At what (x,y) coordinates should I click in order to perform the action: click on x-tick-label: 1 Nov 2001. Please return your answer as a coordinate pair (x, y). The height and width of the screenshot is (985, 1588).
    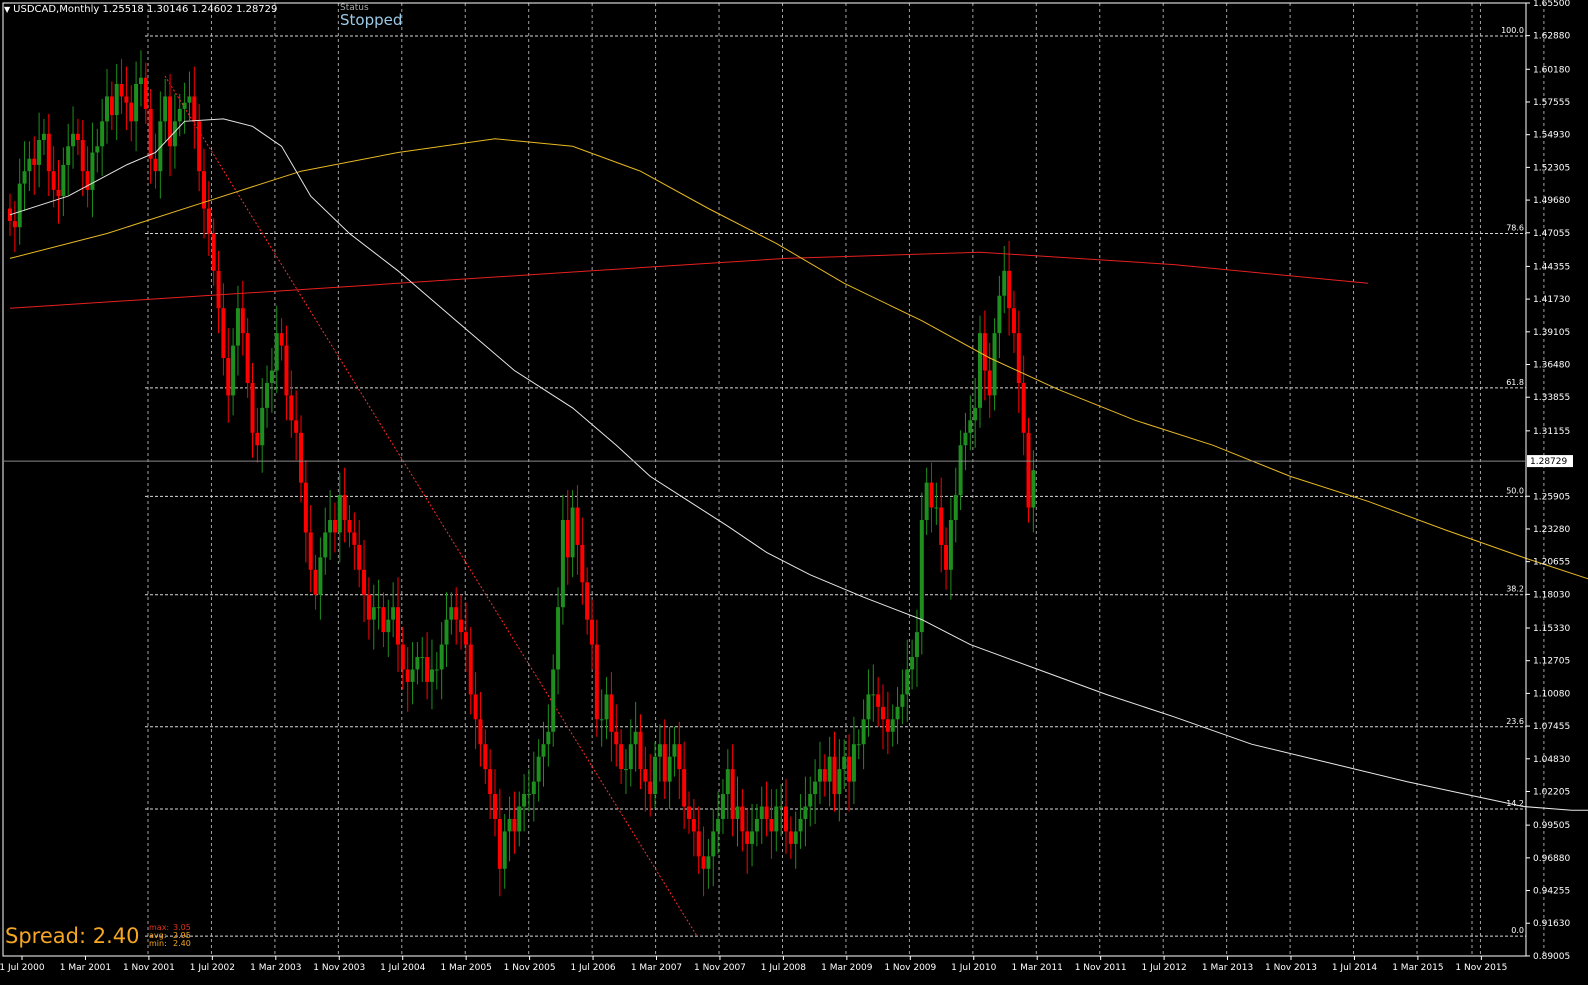
    Looking at the image, I should click on (149, 968).